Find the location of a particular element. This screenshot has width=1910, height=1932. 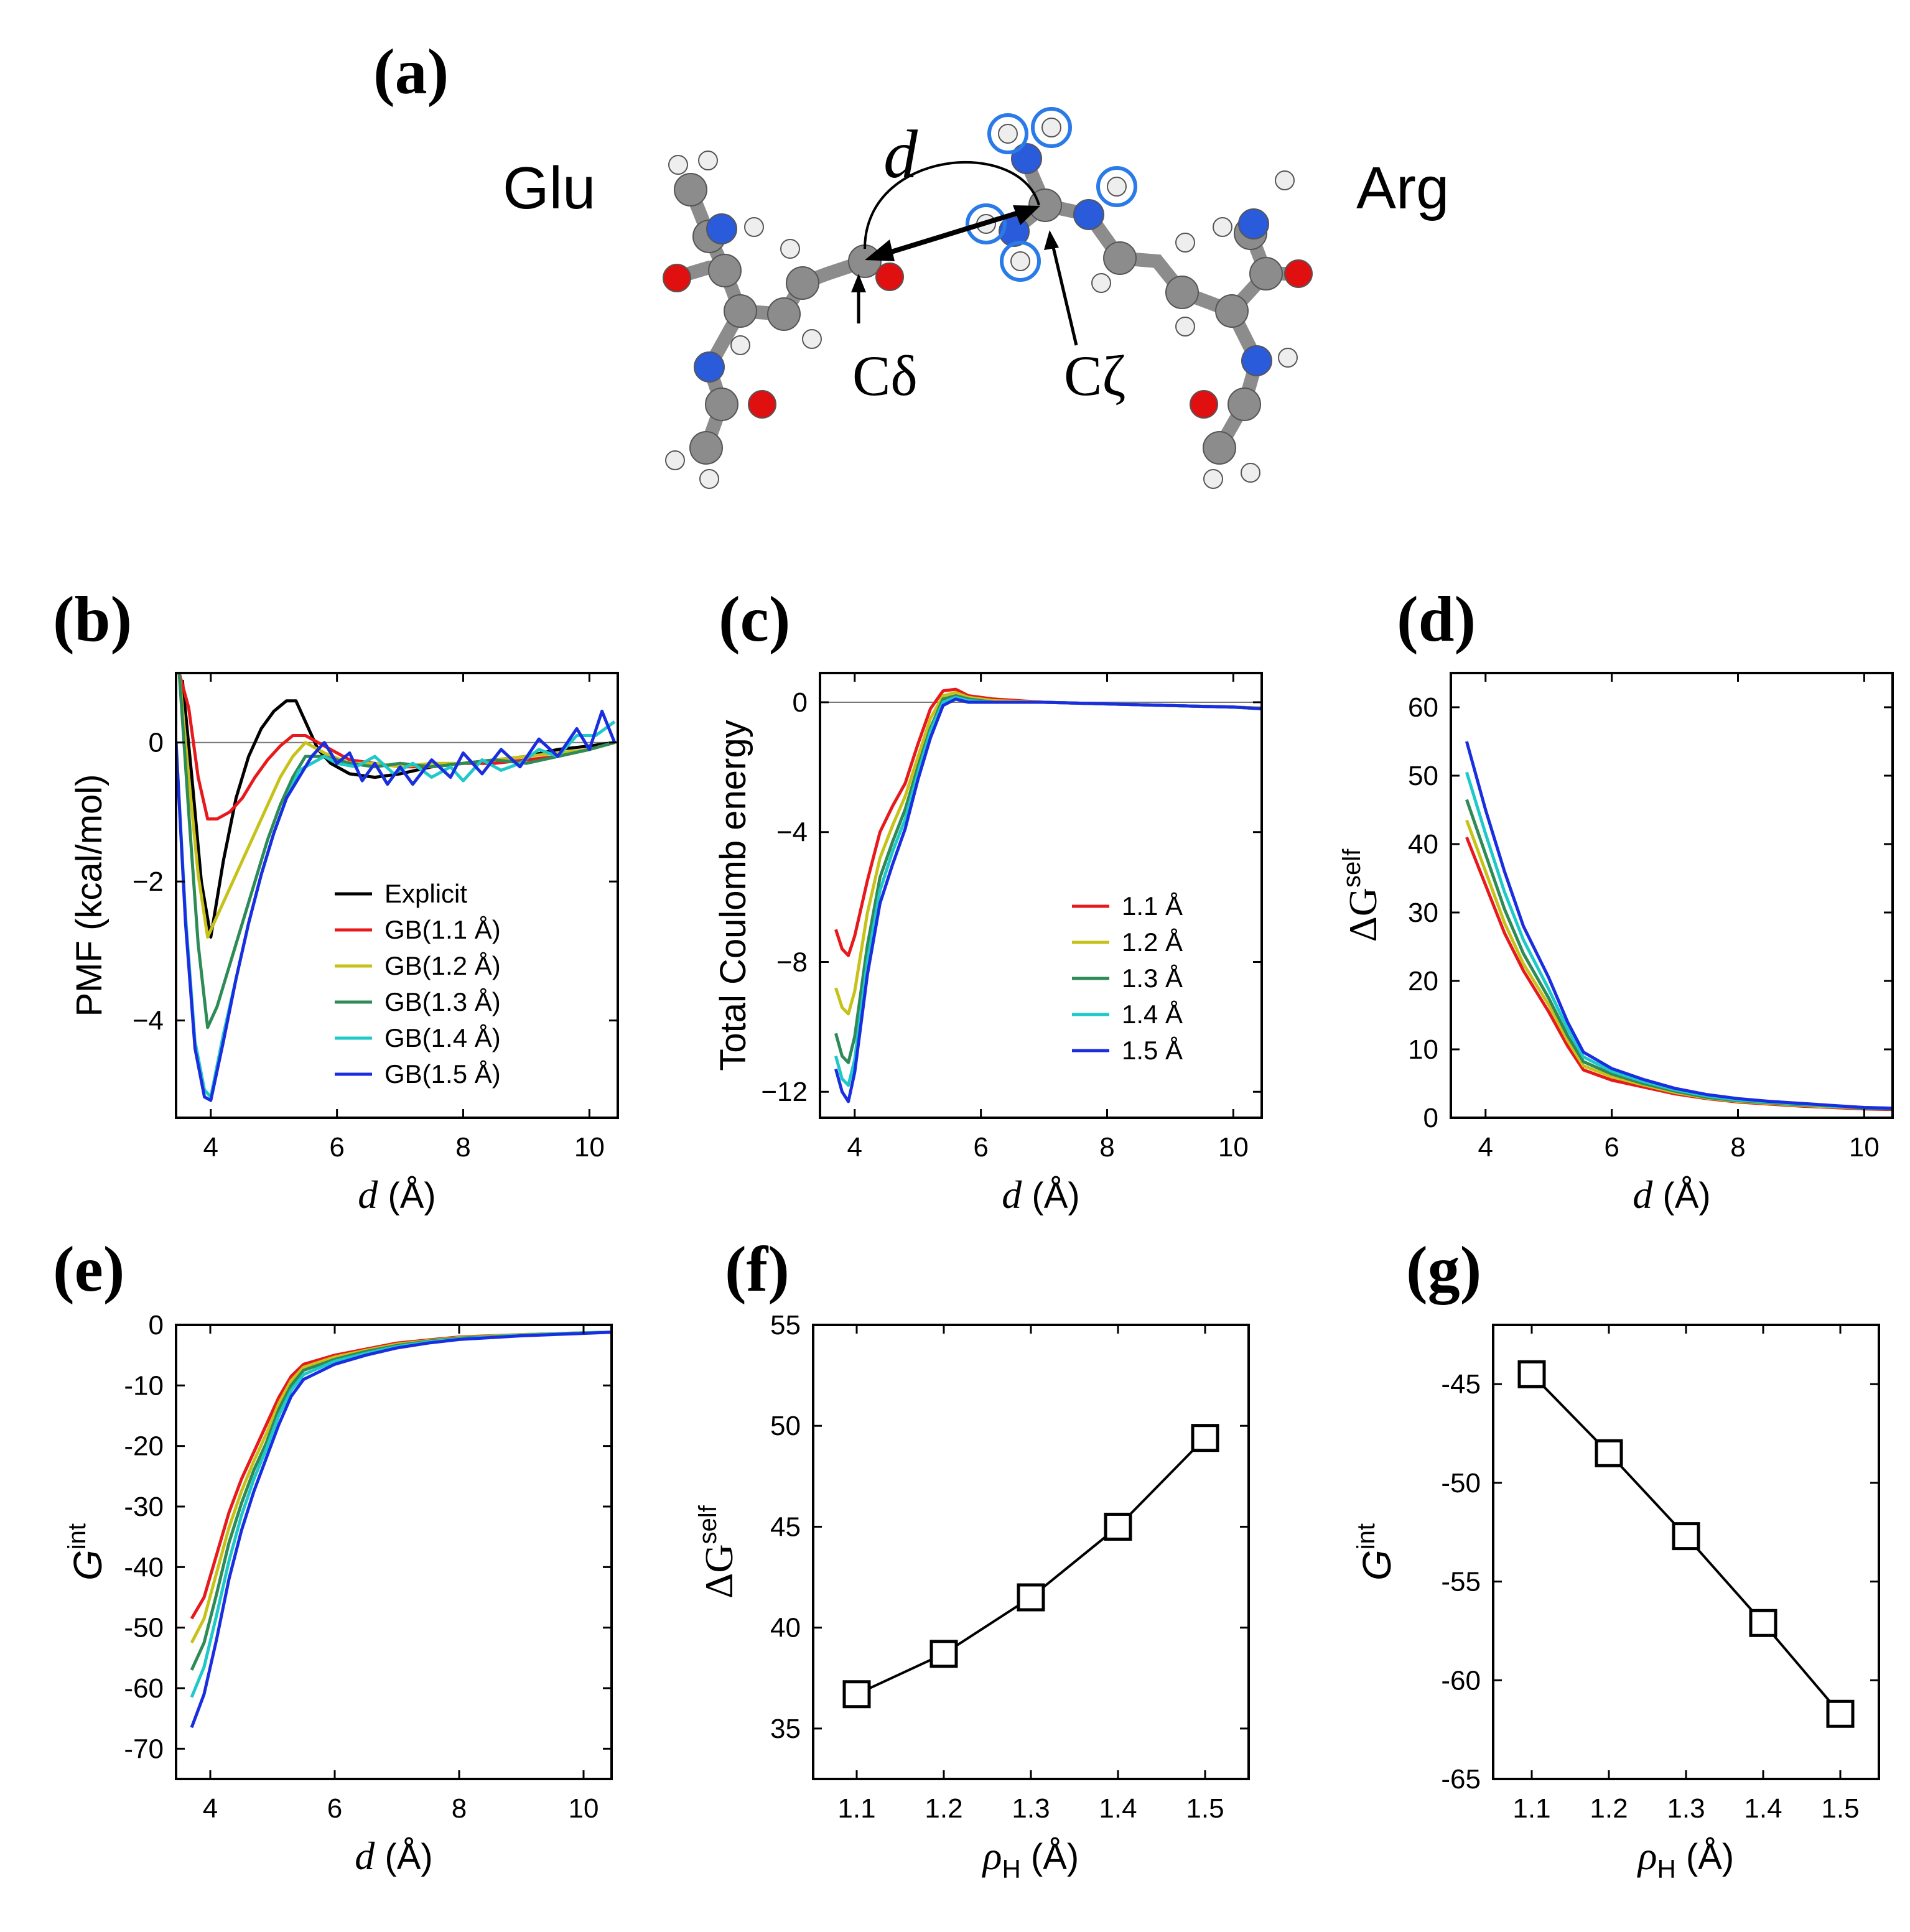

x-axis-label: ρH (Å) is located at coordinates (1686, 1858).